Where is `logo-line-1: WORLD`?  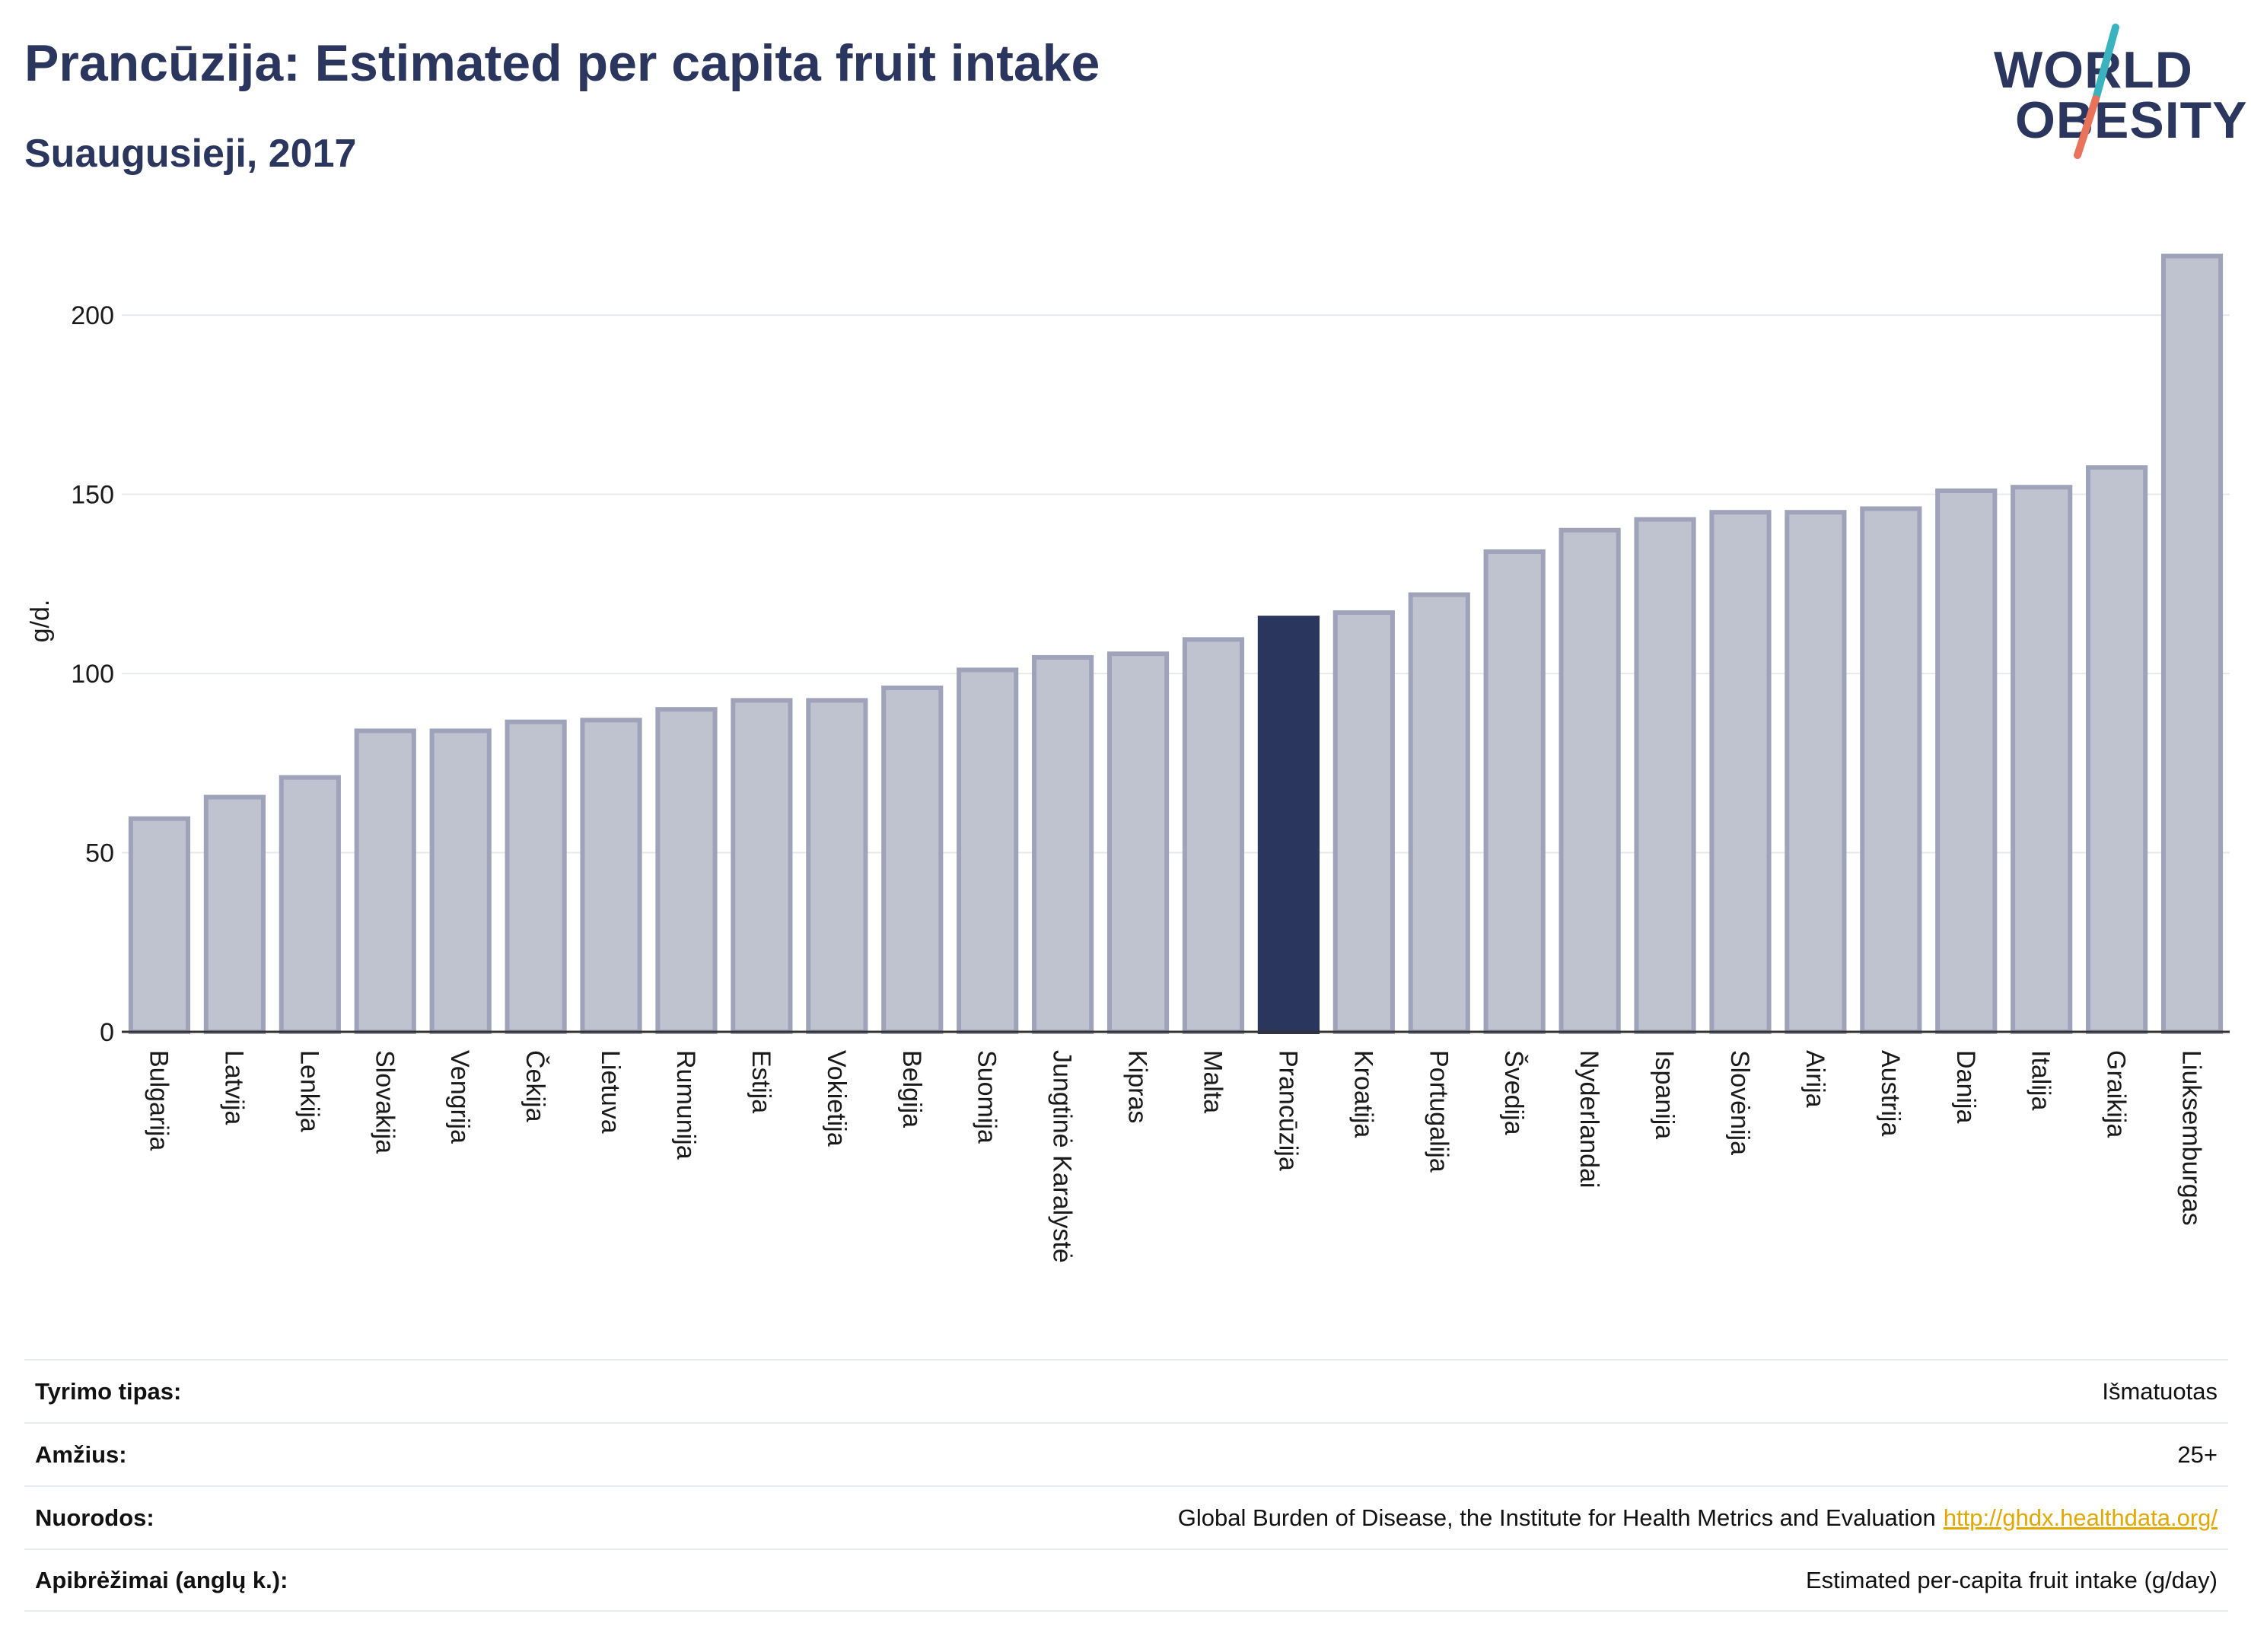 logo-line-1: WORLD is located at coordinates (2093, 70).